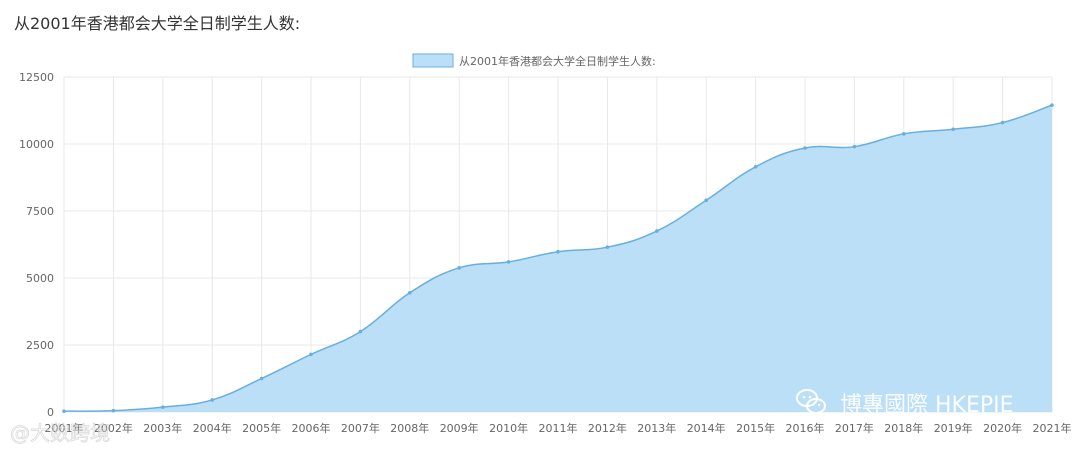 The width and height of the screenshot is (1080, 452). What do you see at coordinates (508, 262) in the screenshot?
I see `data-point-2010年` at bounding box center [508, 262].